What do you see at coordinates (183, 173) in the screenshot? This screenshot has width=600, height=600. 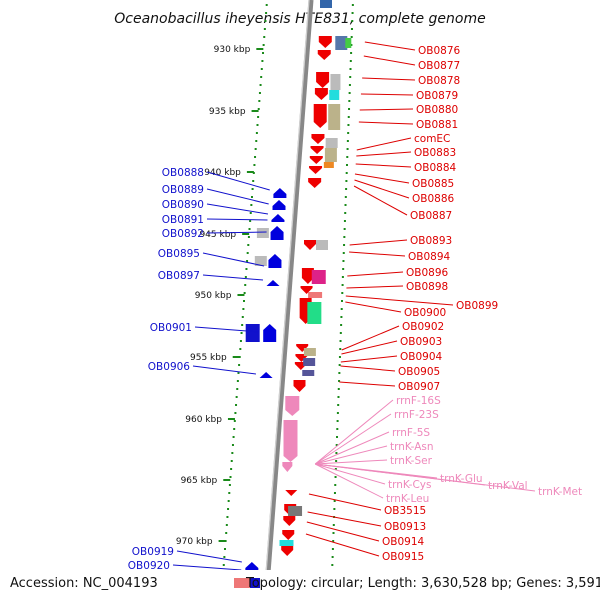 I see `reverse-gene-label: OB0888` at bounding box center [183, 173].